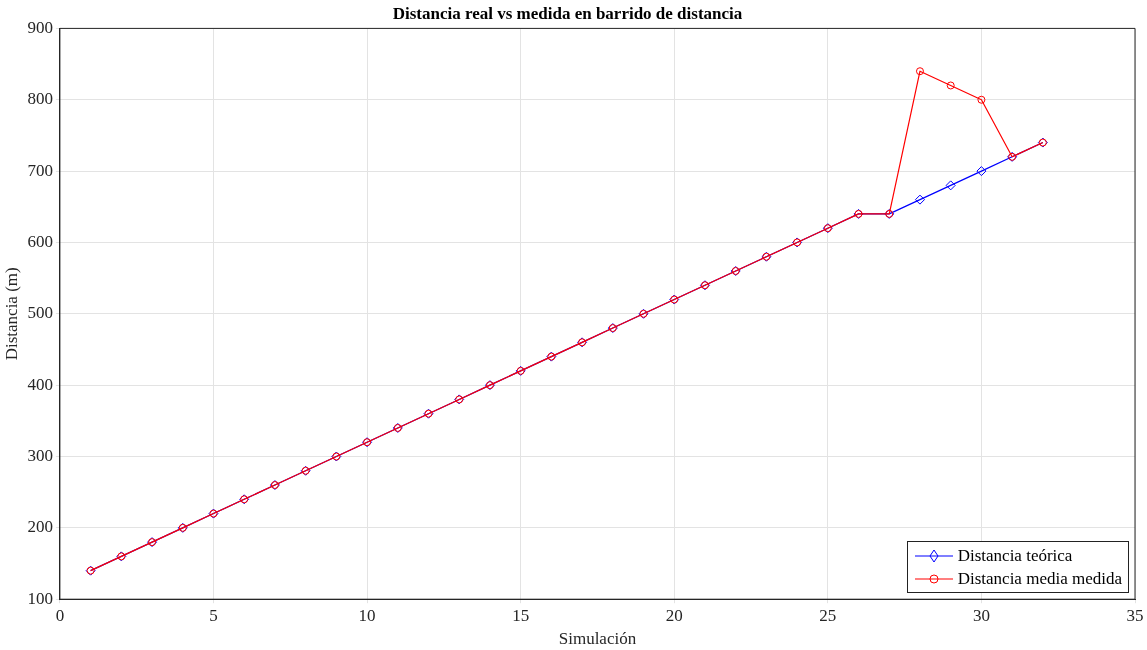 The width and height of the screenshot is (1147, 650). I want to click on y-tick-label: 800, so click(40, 99).